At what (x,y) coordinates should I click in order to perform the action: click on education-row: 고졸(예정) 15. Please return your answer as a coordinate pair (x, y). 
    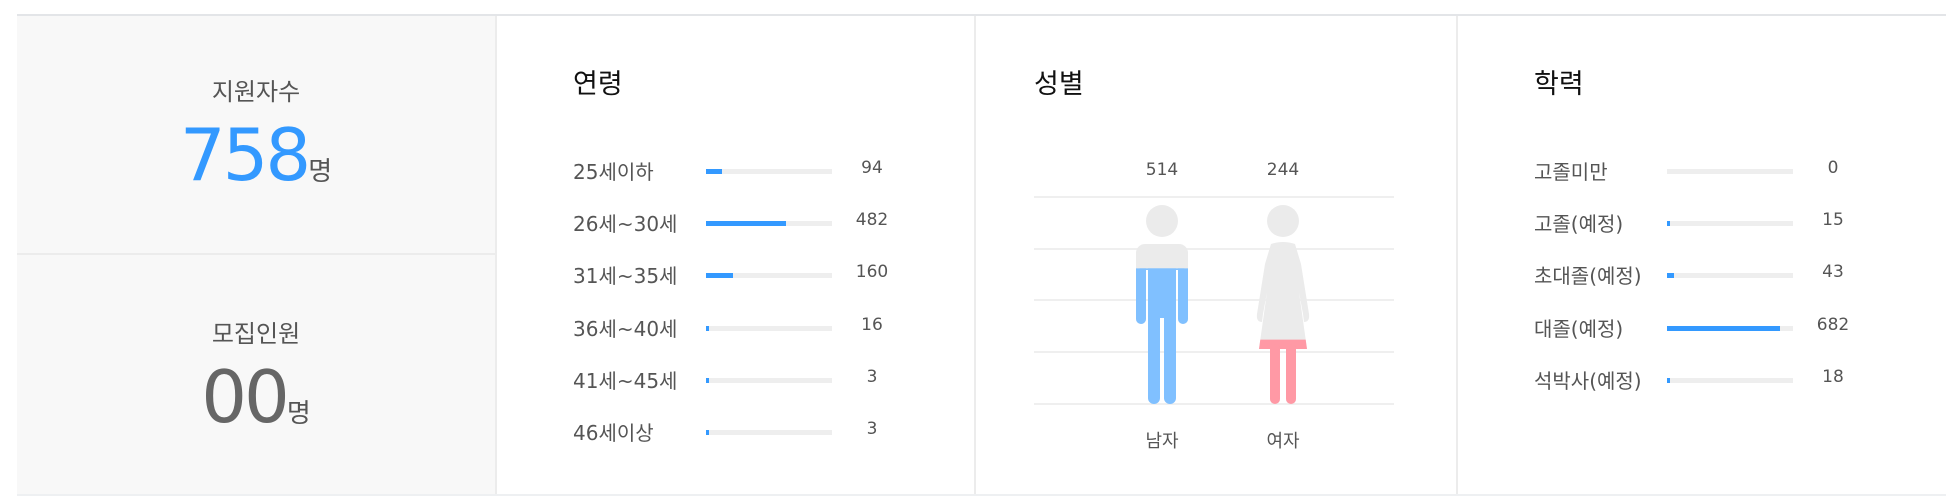
    Looking at the image, I should click on (1734, 223).